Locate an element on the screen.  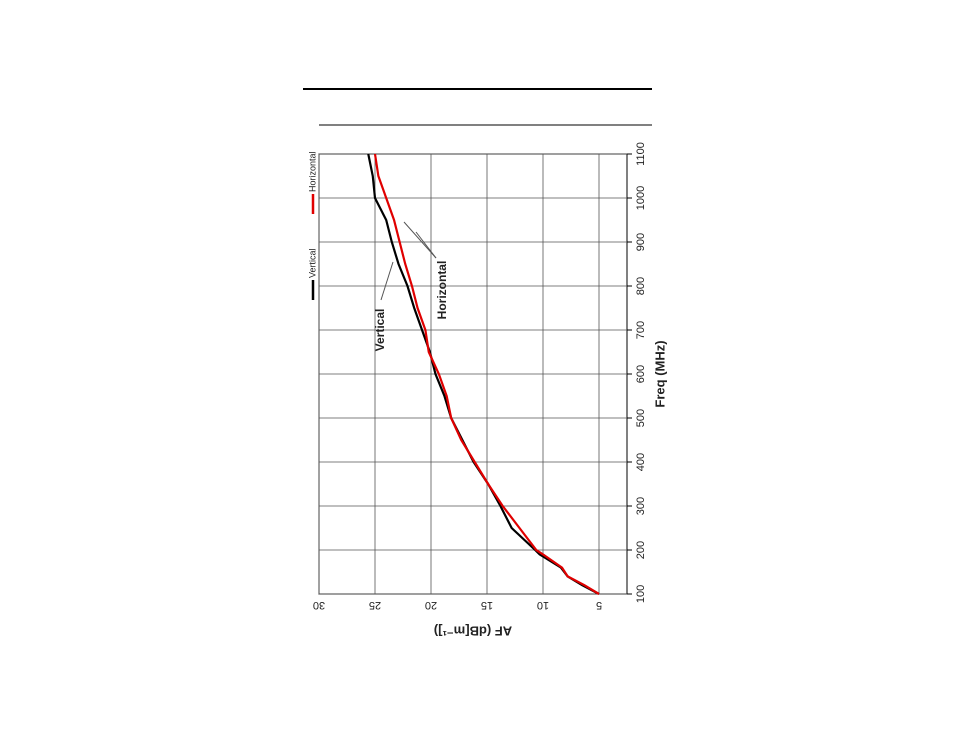
legend-label: Vertical is located at coordinates (312, 263).